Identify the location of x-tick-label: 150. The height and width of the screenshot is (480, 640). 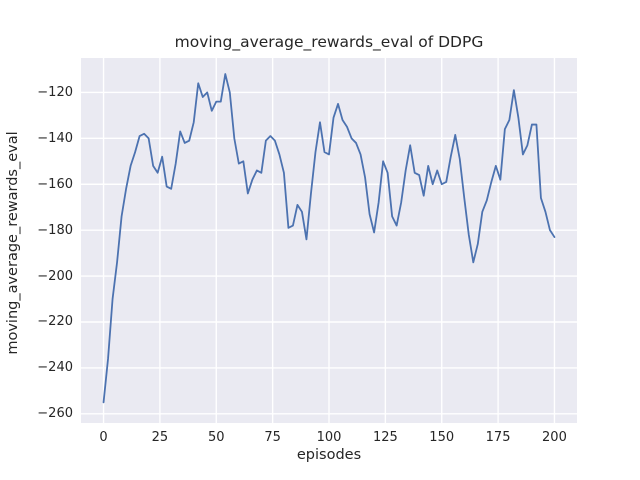
(442, 437).